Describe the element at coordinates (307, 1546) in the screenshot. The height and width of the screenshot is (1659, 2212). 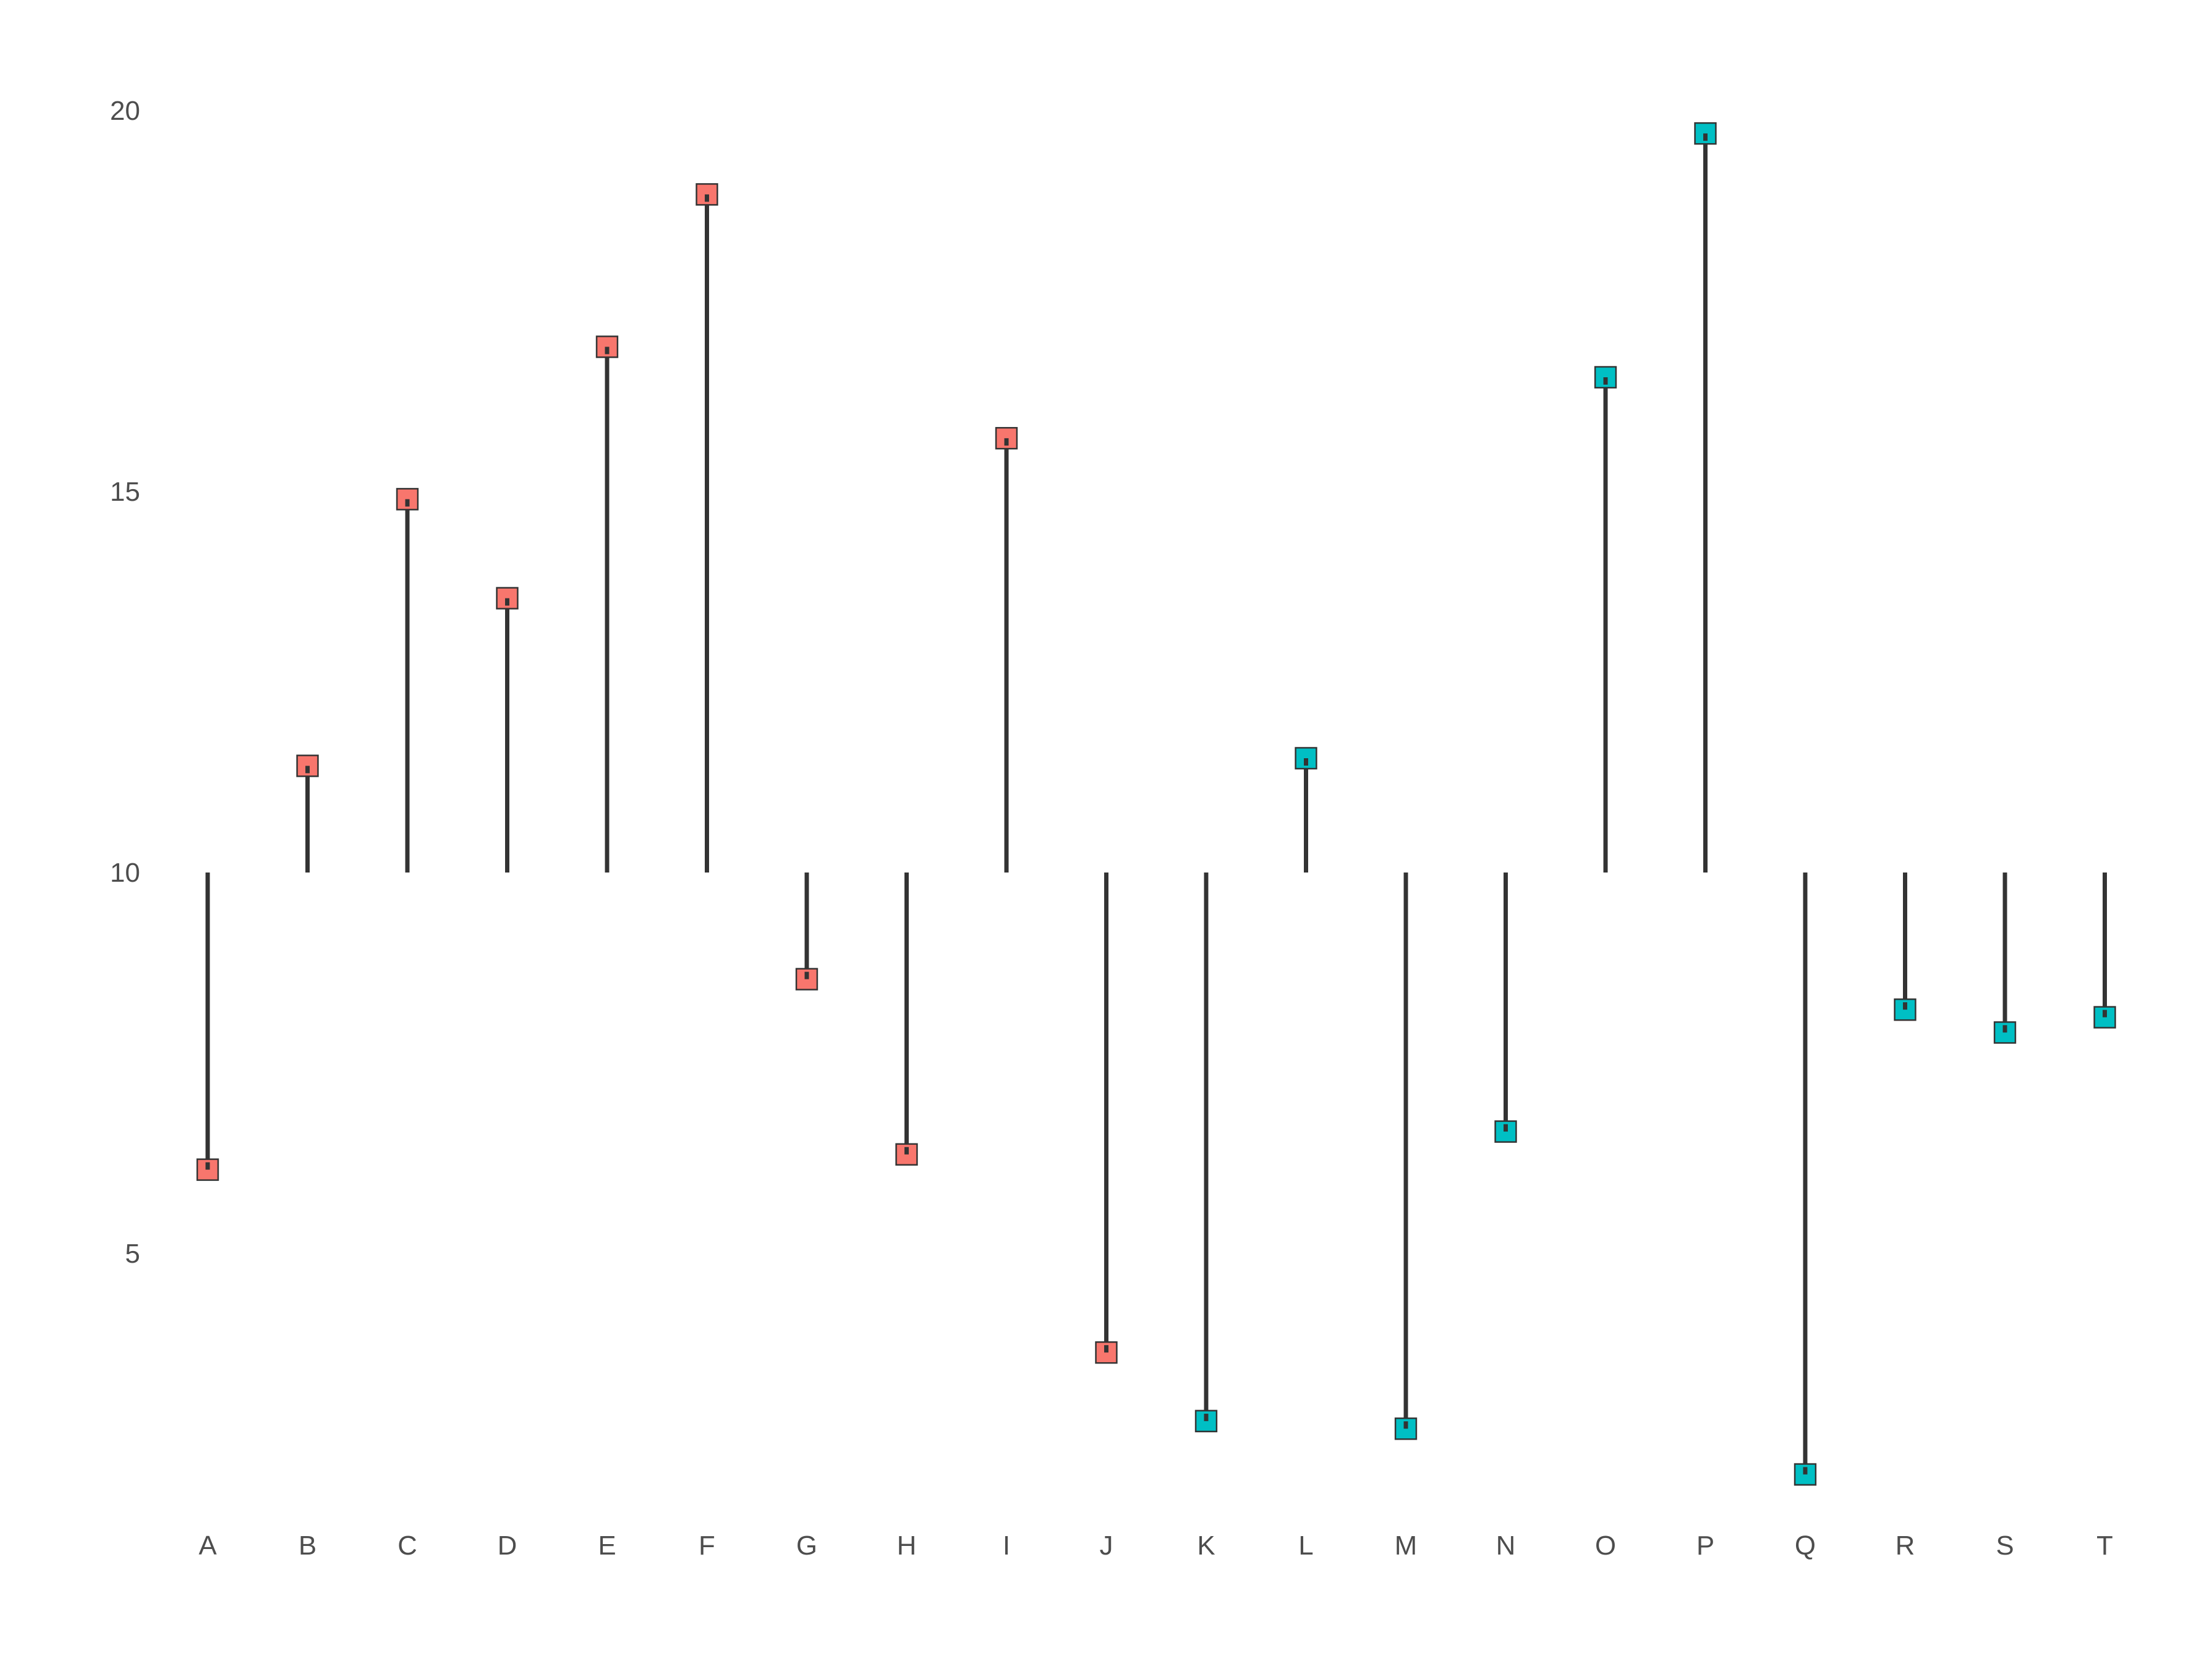
I see `x-tick-label: B` at that location.